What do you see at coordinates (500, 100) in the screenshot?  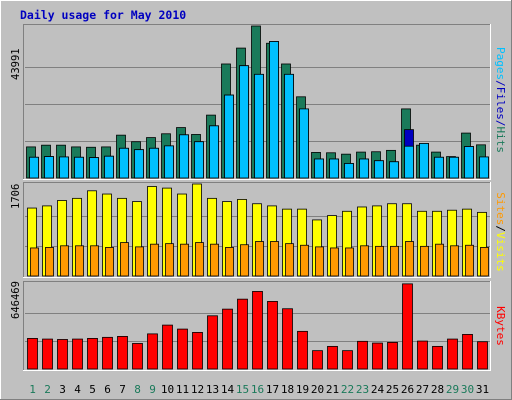 I see `hits-panel-label: Pages/Files/Hits` at bounding box center [500, 100].